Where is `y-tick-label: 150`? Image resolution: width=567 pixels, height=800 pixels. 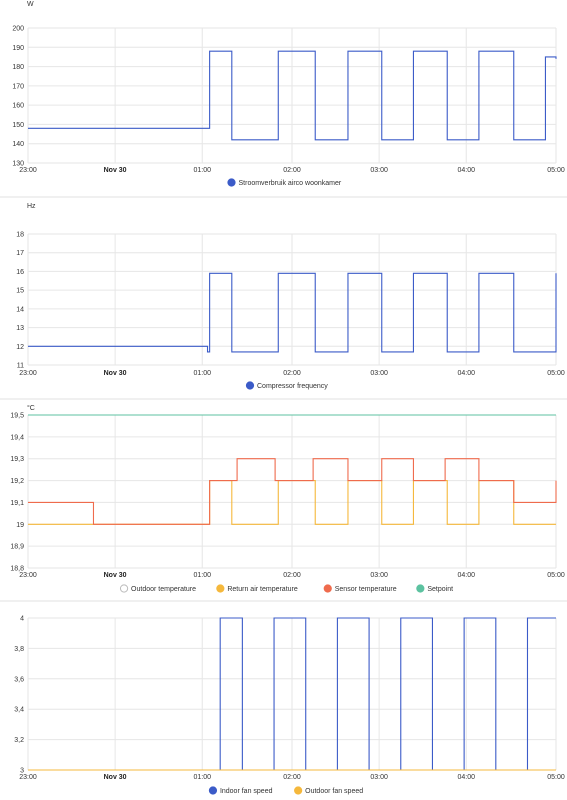
y-tick-label: 150 is located at coordinates (18, 125).